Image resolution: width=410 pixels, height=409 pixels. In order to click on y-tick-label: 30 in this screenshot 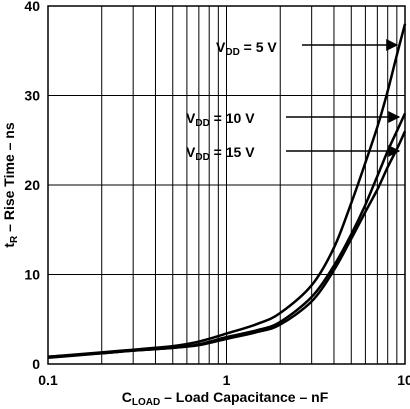, I will do `click(32, 96)`.